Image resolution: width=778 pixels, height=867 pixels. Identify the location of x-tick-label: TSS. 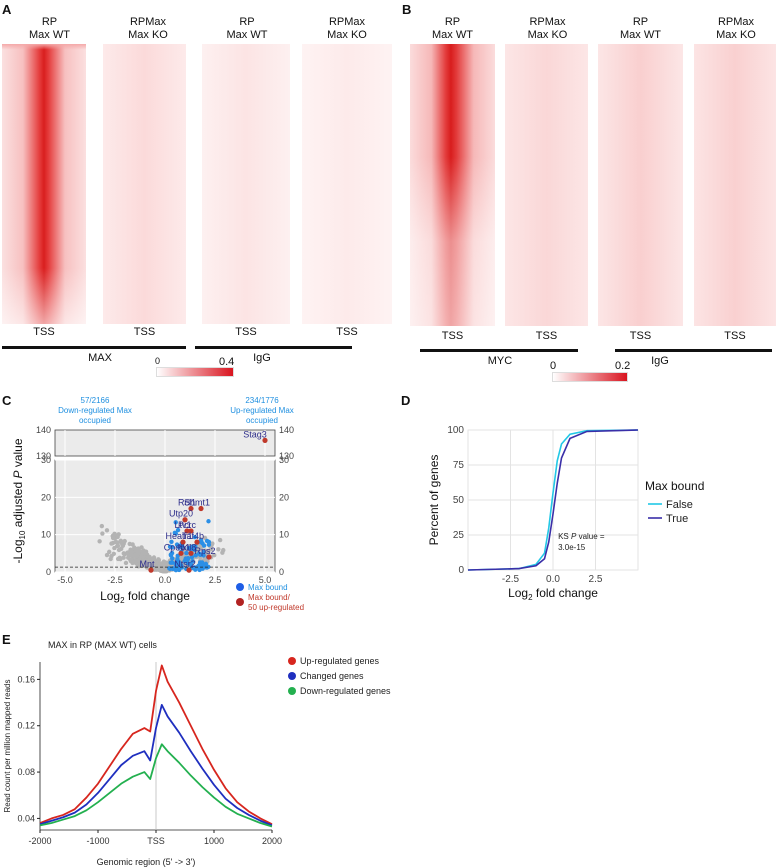
(156, 841).